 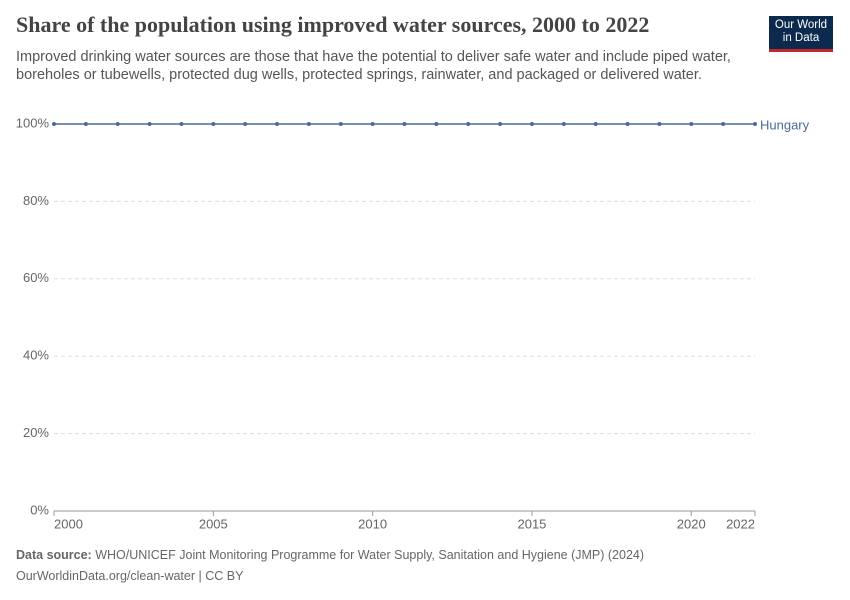 What do you see at coordinates (130, 576) in the screenshot?
I see `footer: OurWorldinData.org/clean-water | CC BY` at bounding box center [130, 576].